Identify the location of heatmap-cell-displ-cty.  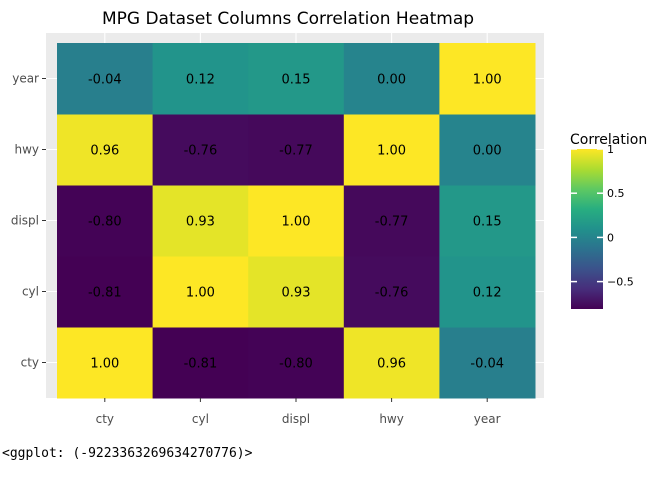
(105, 221).